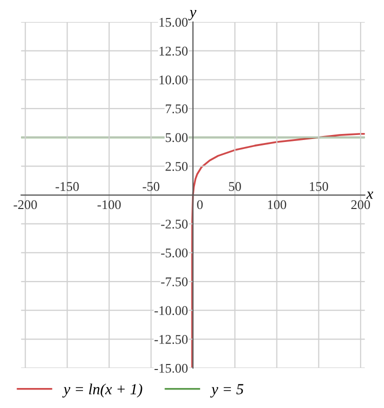 The height and width of the screenshot is (408, 384). What do you see at coordinates (171, 368) in the screenshot?
I see `y-tick-label: -15.00` at bounding box center [171, 368].